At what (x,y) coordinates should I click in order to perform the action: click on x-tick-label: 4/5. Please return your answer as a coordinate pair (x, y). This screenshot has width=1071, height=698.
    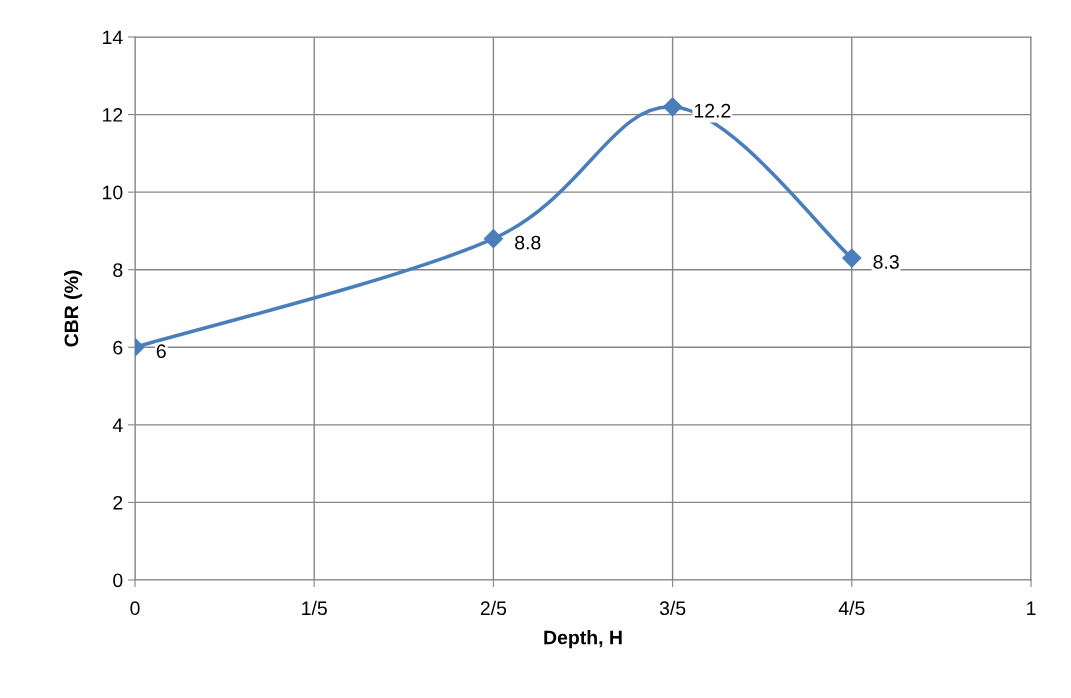
    Looking at the image, I should click on (851, 608).